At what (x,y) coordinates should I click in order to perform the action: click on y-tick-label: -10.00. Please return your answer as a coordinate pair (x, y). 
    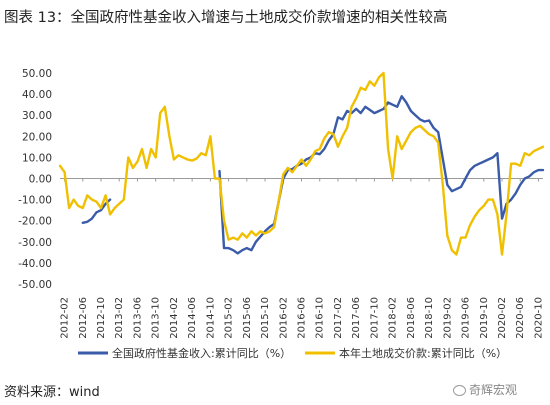
    Looking at the image, I should click on (35, 201).